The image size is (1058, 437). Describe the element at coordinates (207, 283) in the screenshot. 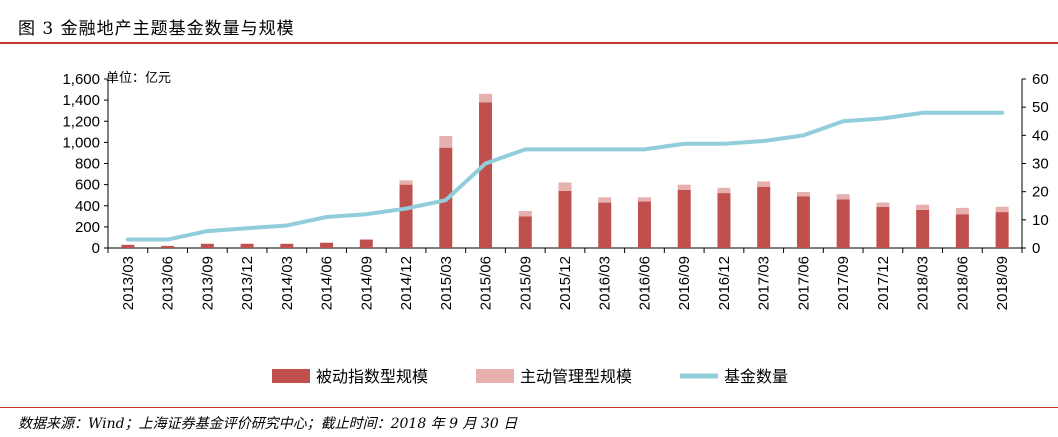

I see `x-tick-label: 2013/09` at that location.